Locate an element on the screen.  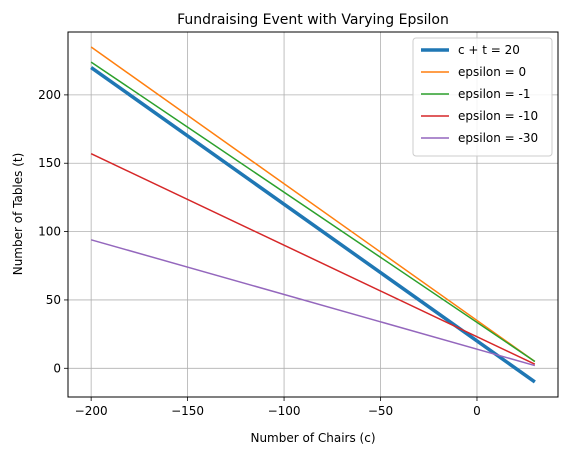
legend-label-0: c + t = 20 is located at coordinates (489, 50).